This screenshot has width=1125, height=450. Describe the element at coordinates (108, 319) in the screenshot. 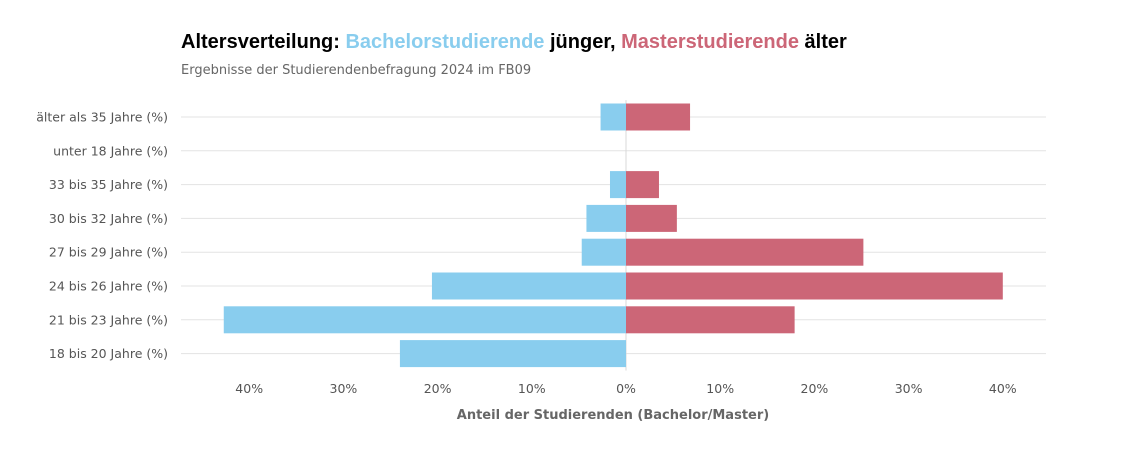

I see `category-label: 21 bis 23 Jahre (%)` at that location.